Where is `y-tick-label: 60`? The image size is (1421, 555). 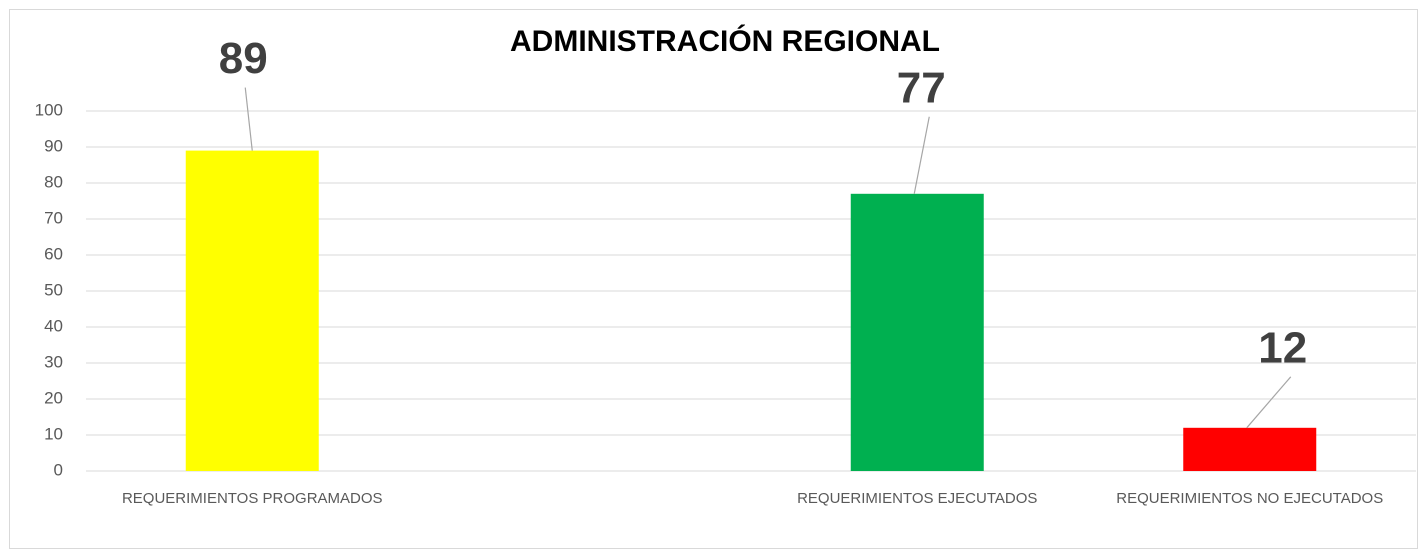
y-tick-label: 60 is located at coordinates (53, 253).